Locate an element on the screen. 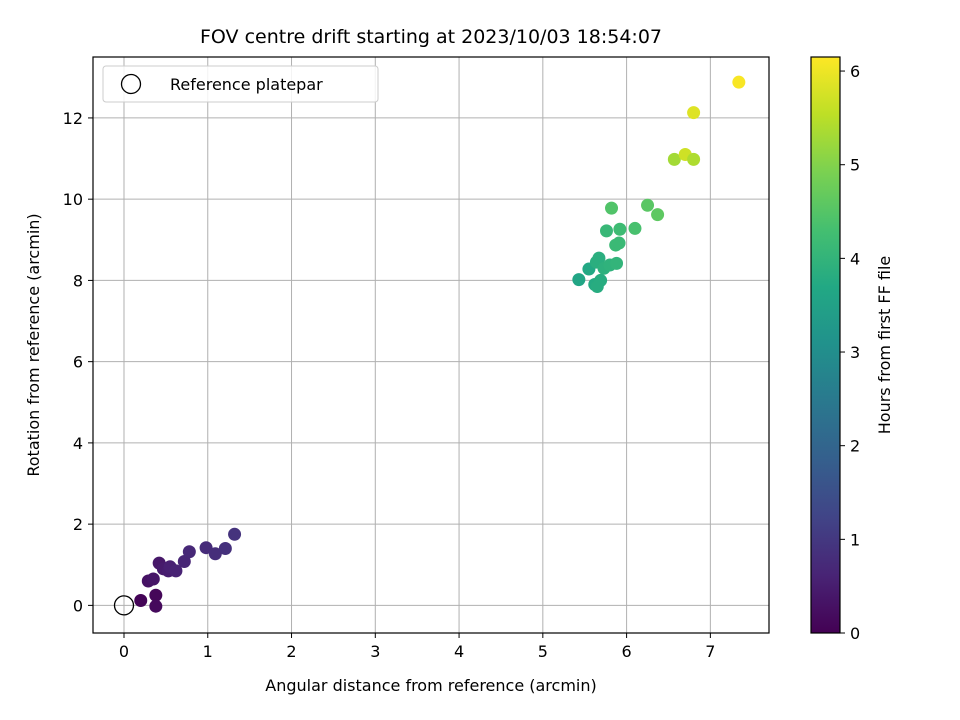 This screenshot has height=720, width=960. y-tick-label: 12 is located at coordinates (73, 118).